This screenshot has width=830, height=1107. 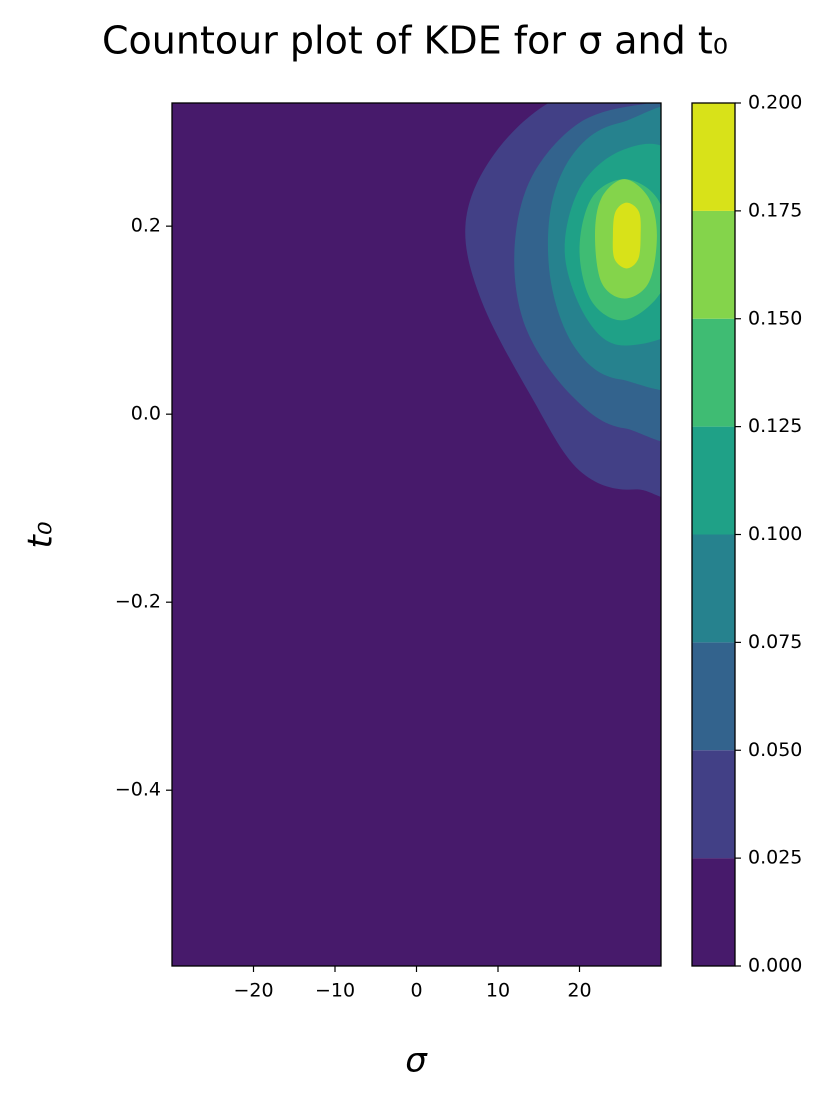 I want to click on x-axis-label: σ, so click(x=416, y=1061).